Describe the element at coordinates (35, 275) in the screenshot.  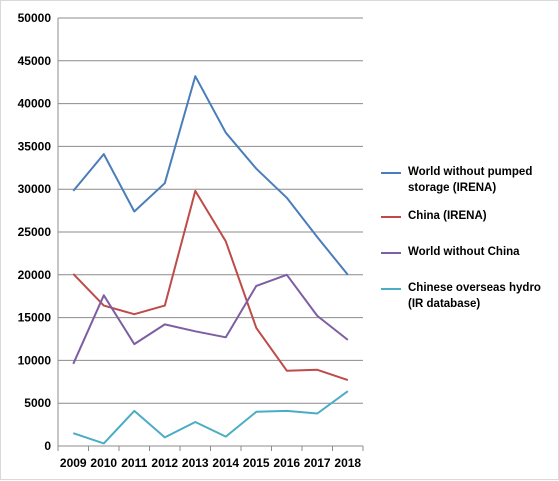
I see `y-tick-label: 20000` at that location.